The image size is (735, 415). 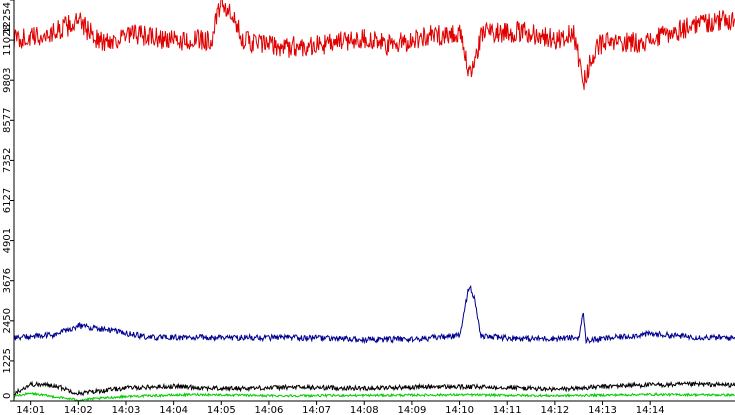 I want to click on x-tick-label: 14:13, so click(x=602, y=410).